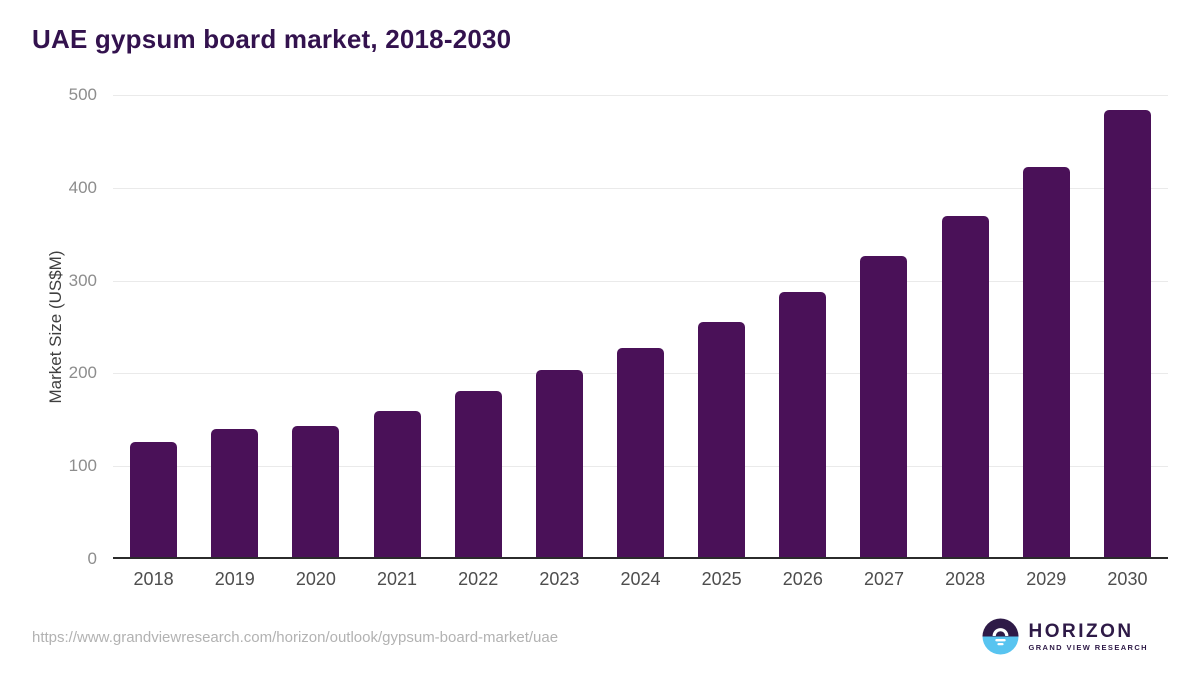 The image size is (1200, 675). I want to click on bar-2018, so click(154, 499).